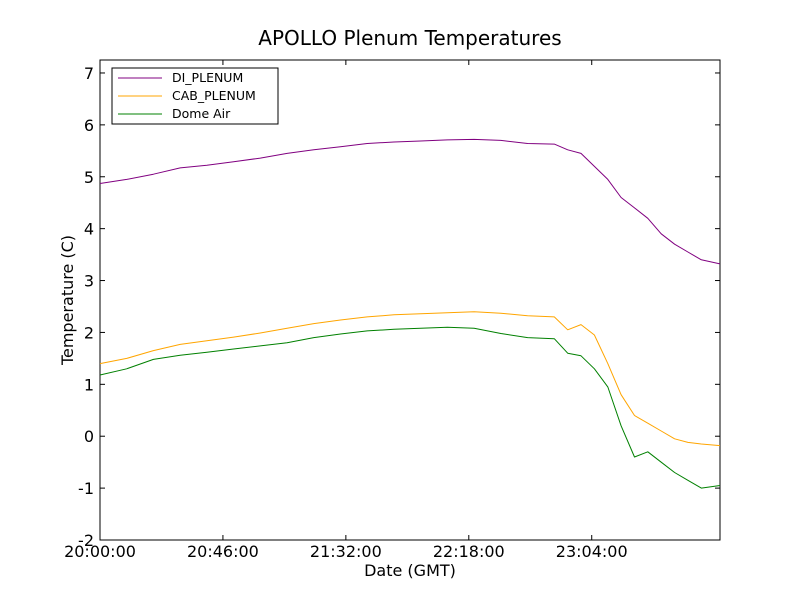 This screenshot has height=600, width=800. I want to click on y-tick-label: 5, so click(89, 177).